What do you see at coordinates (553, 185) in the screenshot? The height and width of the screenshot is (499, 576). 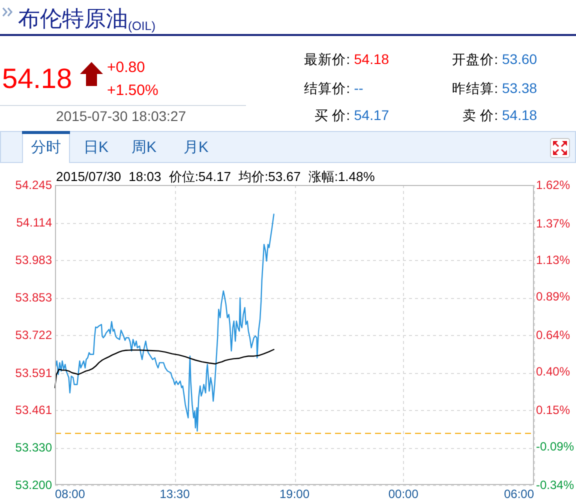 I see `y2-tick-label: 1.62%` at bounding box center [553, 185].